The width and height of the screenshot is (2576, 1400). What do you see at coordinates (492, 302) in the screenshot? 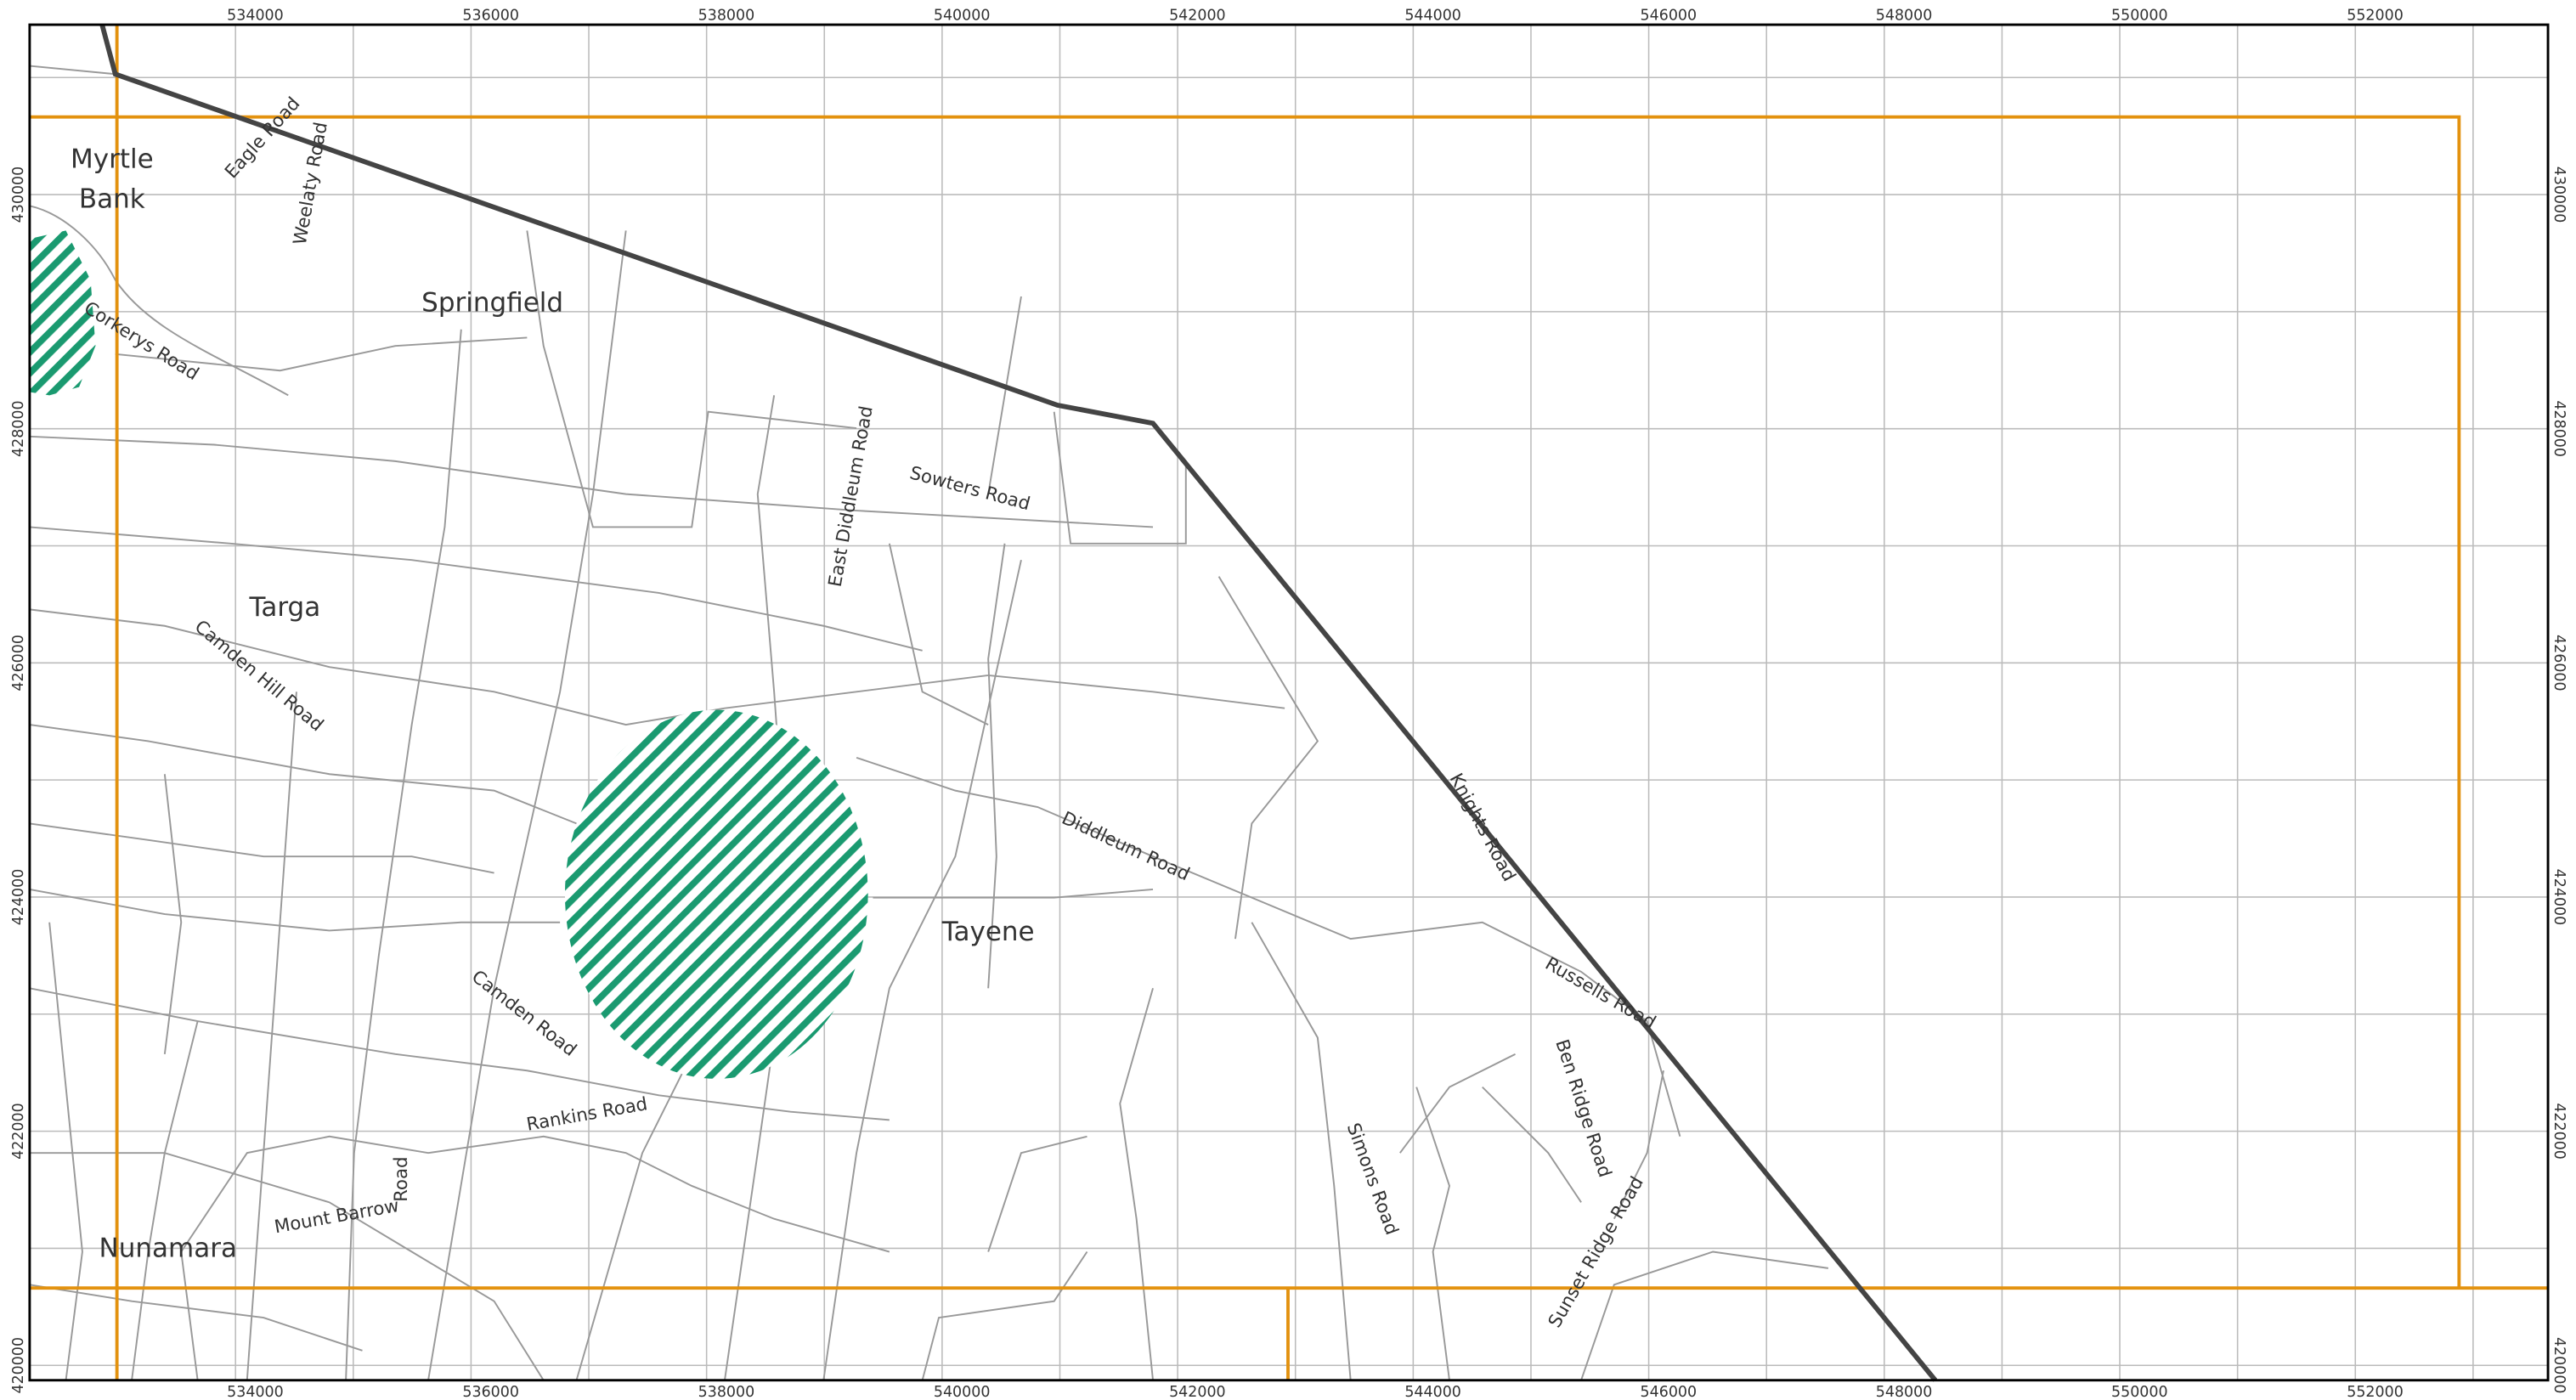
I see `place-label: Springfield` at bounding box center [492, 302].